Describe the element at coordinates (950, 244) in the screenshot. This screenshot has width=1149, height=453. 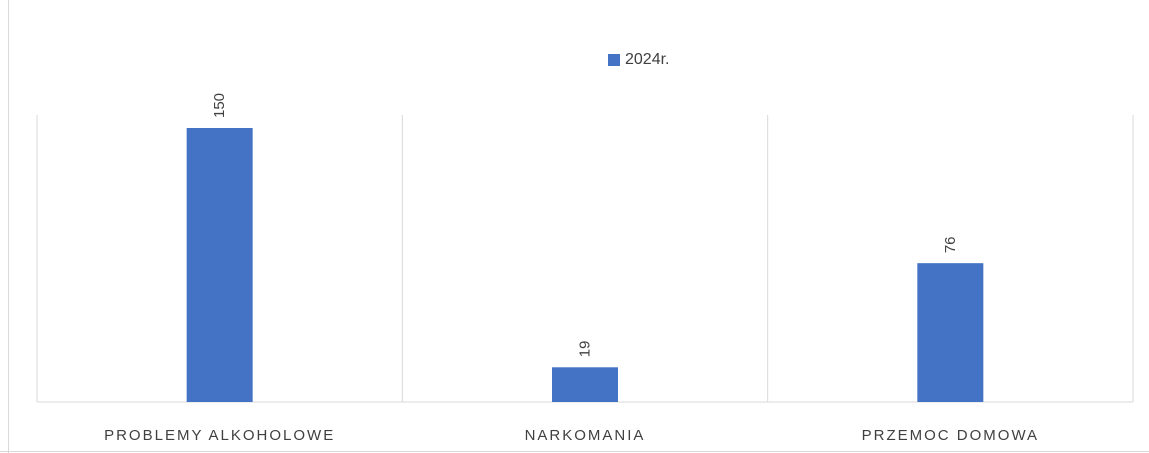
I see `data-label-2: 76` at that location.